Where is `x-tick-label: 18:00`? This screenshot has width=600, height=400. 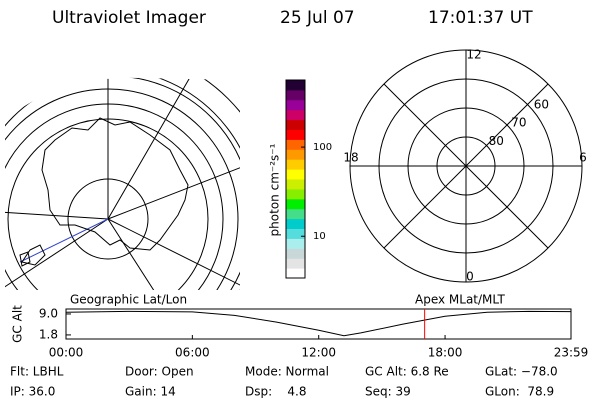 x-tick-label: 18:00 is located at coordinates (445, 353).